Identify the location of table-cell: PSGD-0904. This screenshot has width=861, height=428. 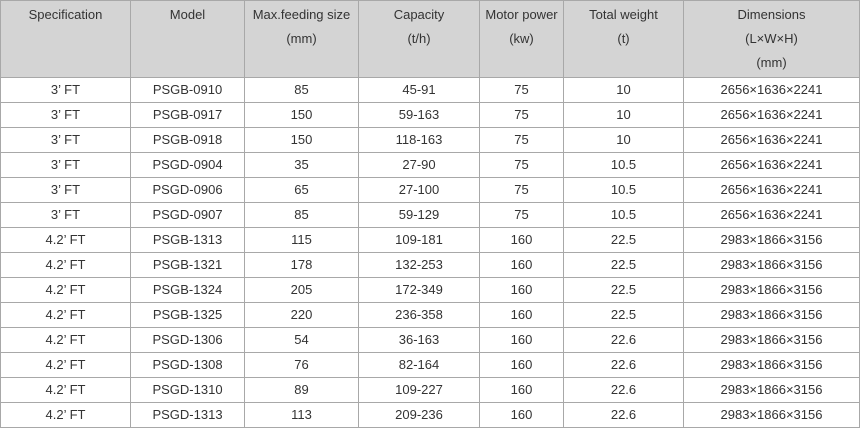
(187, 165).